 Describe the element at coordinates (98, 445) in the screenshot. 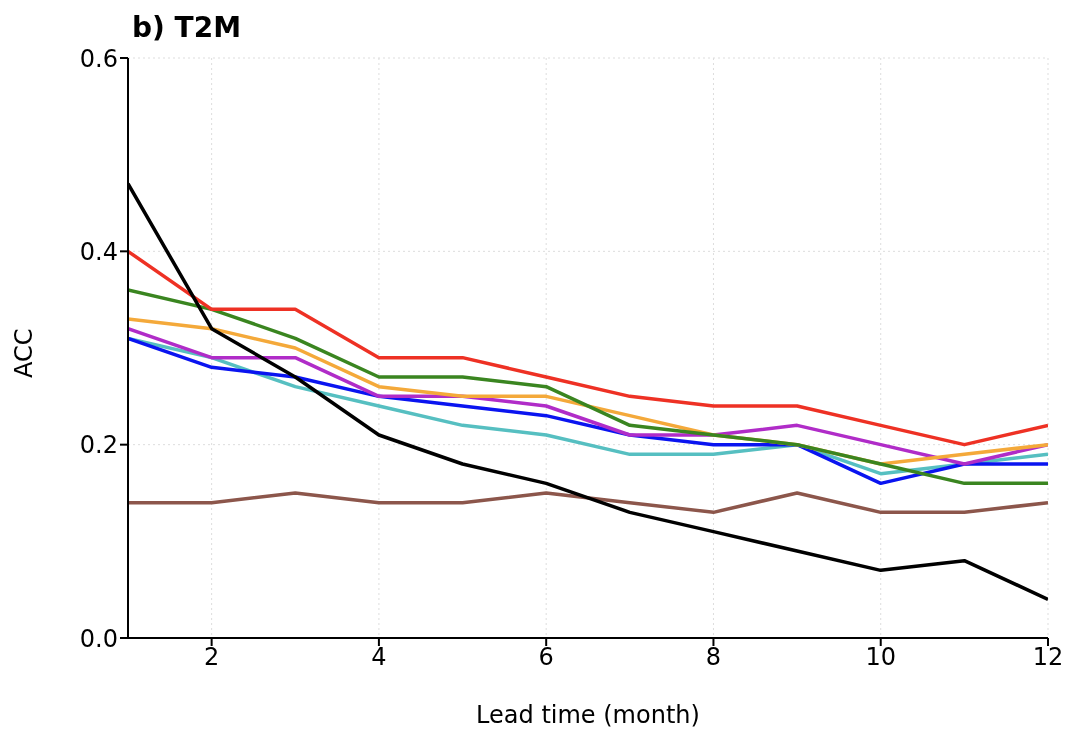

I see `y-tick-label: 0.2` at that location.